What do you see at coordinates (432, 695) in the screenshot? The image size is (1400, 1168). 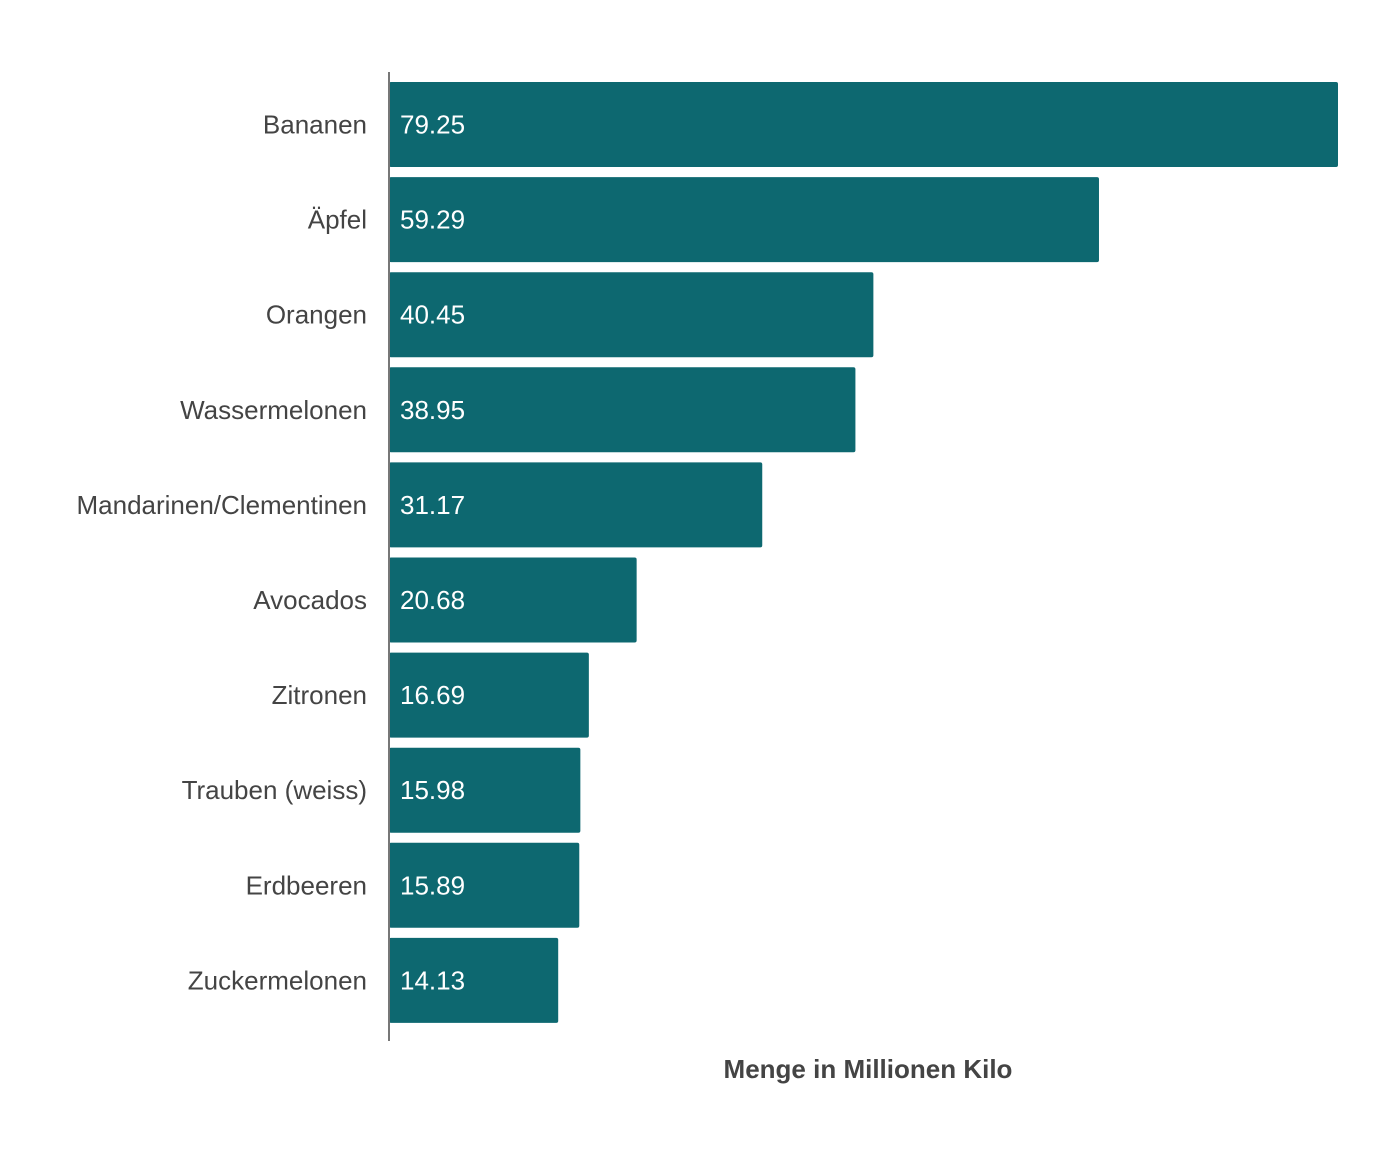 I see `data-label: 16.69` at bounding box center [432, 695].